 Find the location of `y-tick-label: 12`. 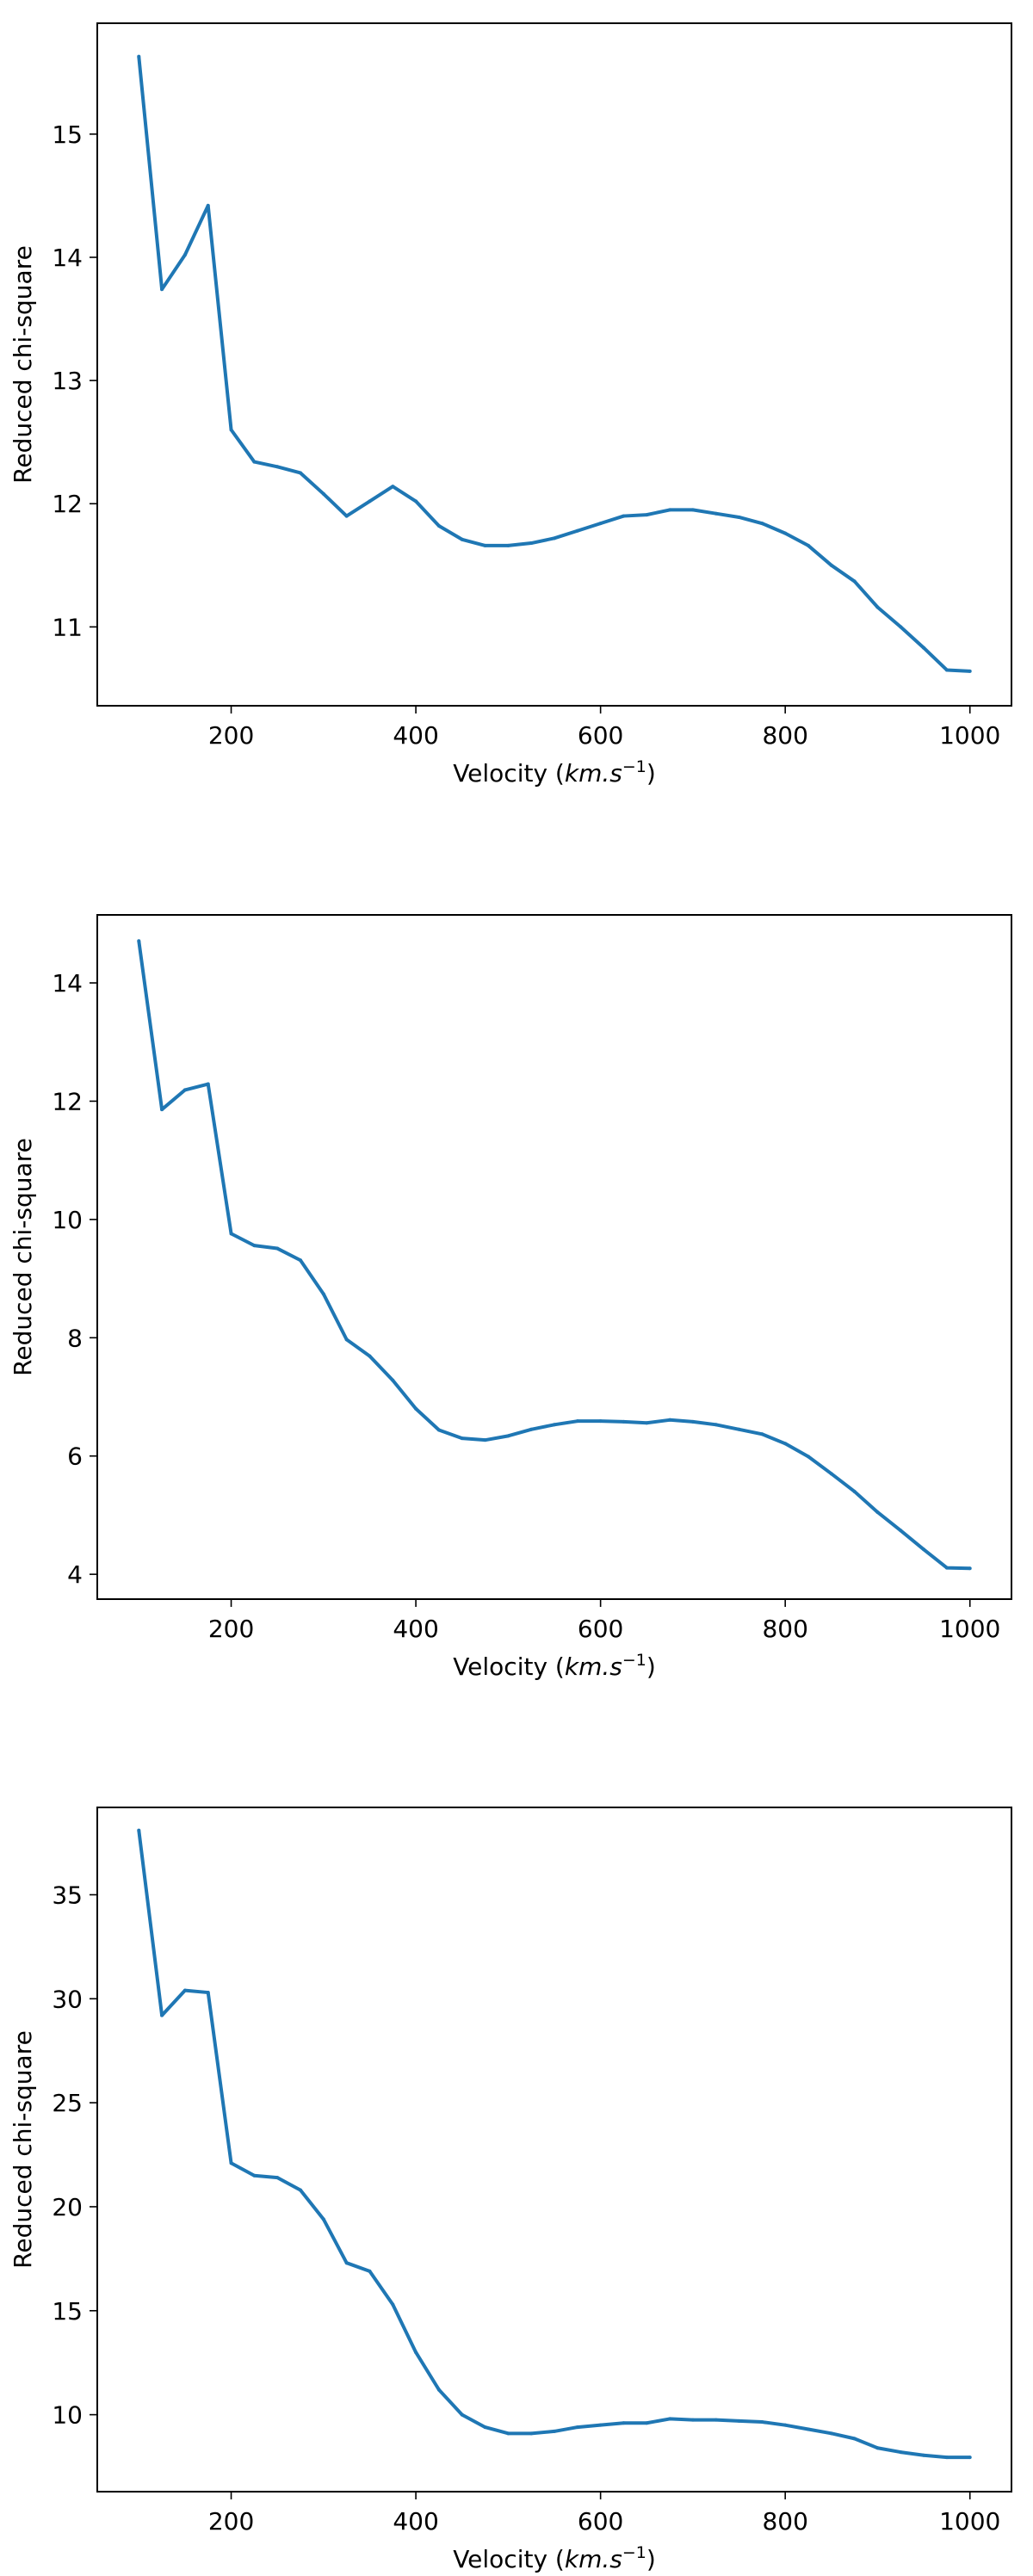

y-tick-label: 12 is located at coordinates (67, 504).